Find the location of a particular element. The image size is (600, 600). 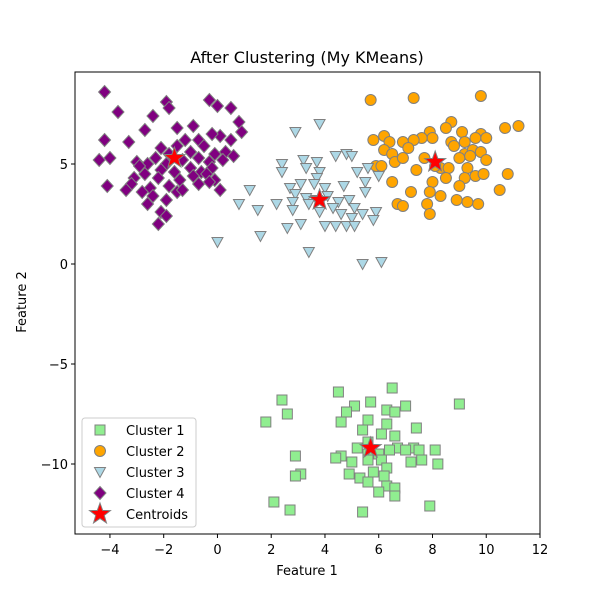

x-tick-label: 6 is located at coordinates (379, 550).